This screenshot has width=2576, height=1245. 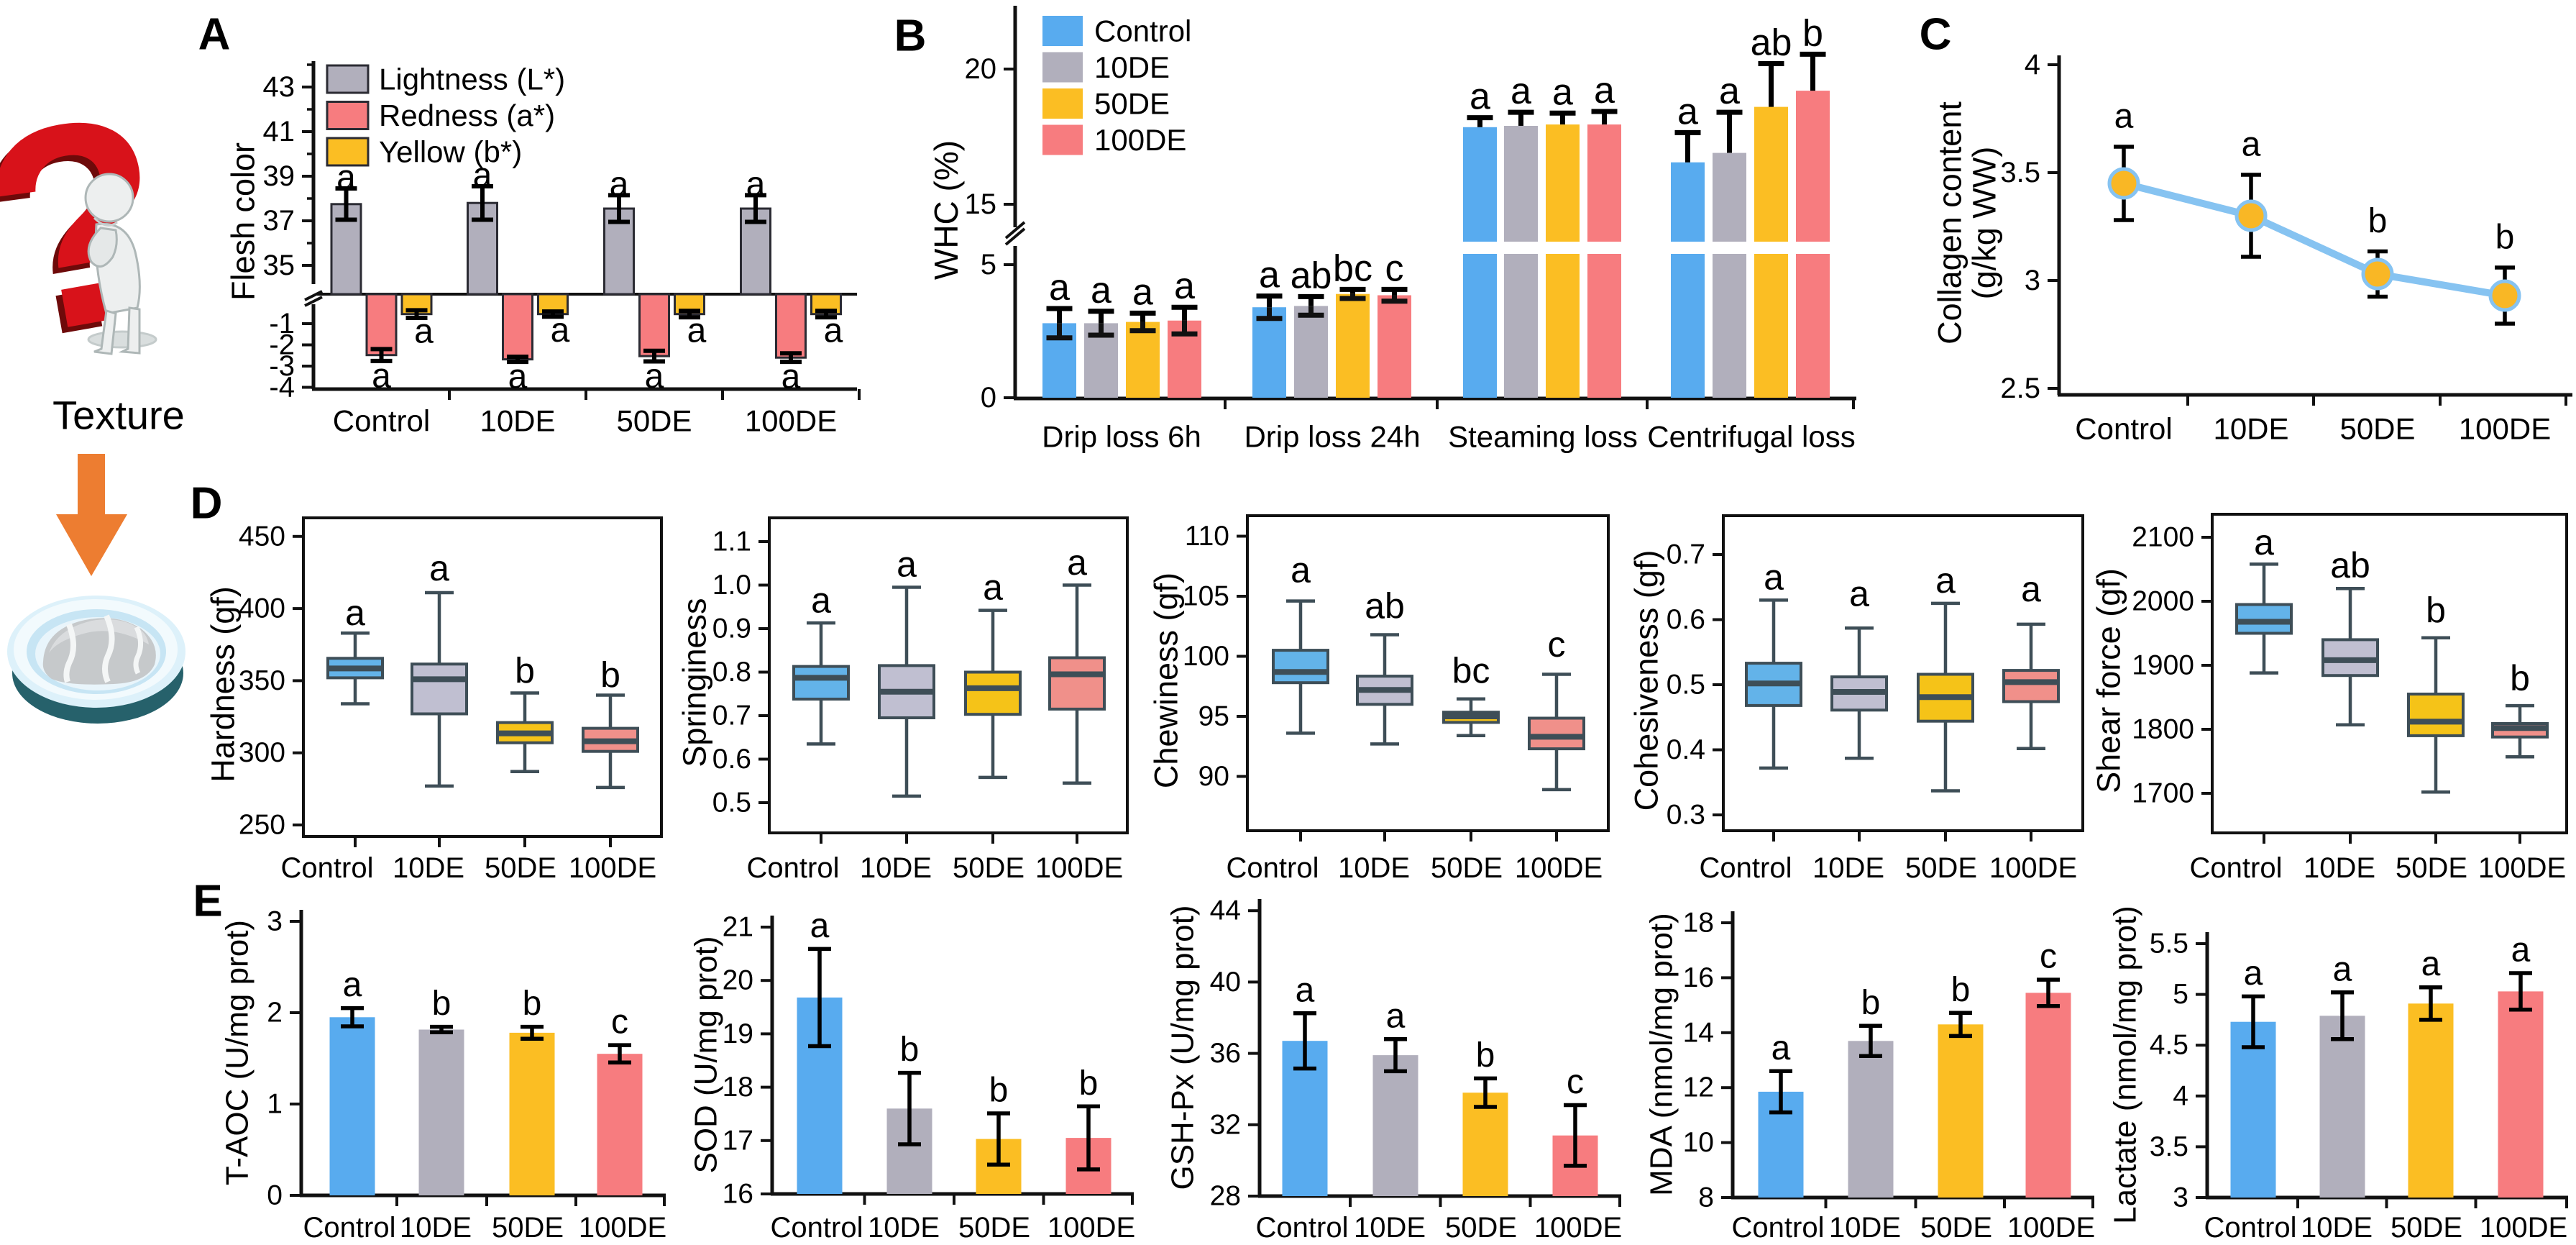 What do you see at coordinates (262, 826) in the screenshot?
I see `svg-text: 250` at bounding box center [262, 826].